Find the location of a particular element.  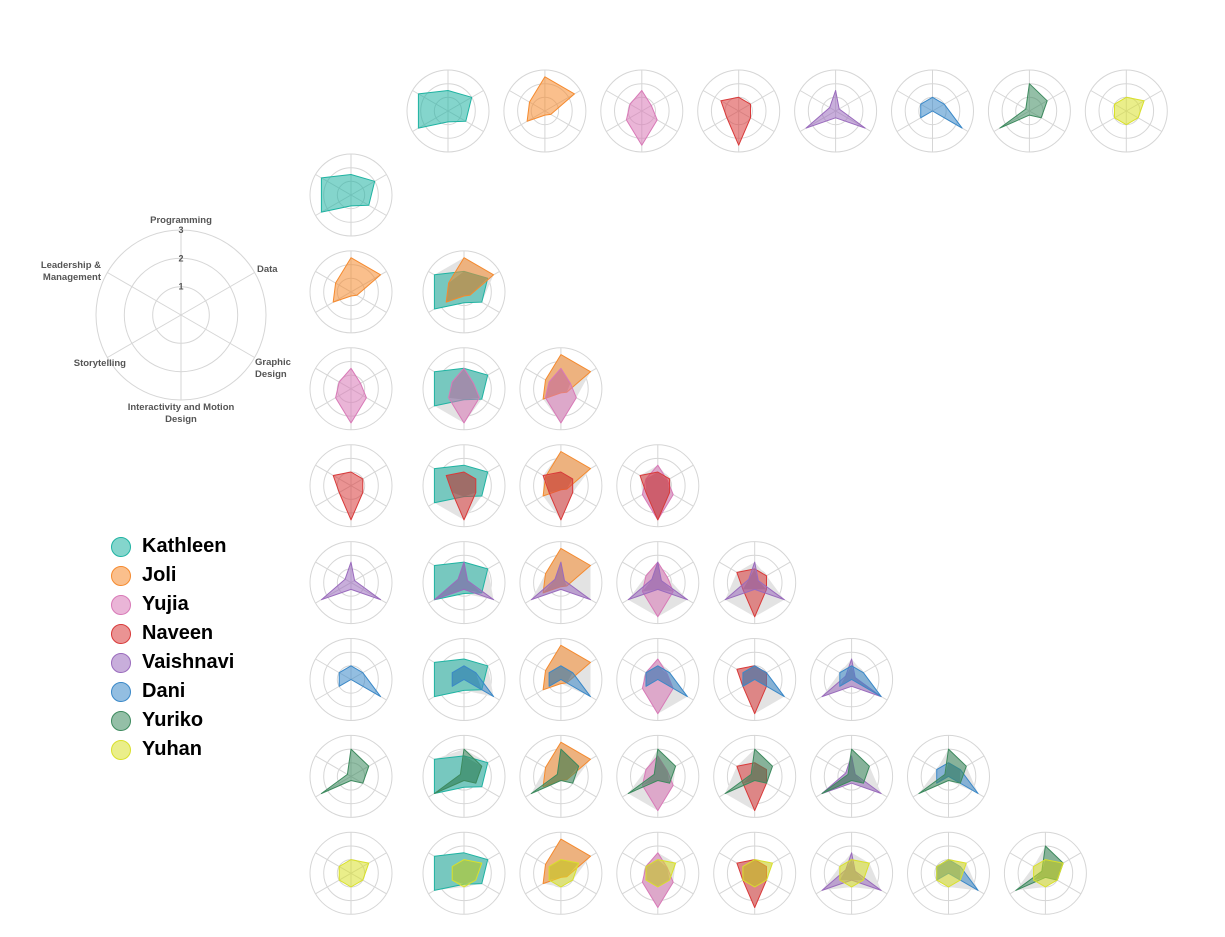

radar-left-yuhan is located at coordinates (351, 873).